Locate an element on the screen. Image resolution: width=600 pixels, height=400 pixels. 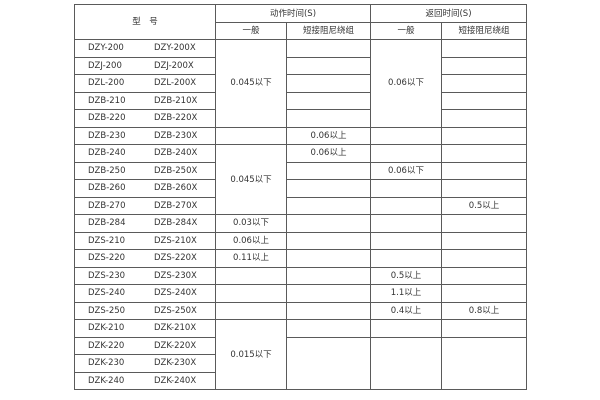
model-x-variant: DZB-220X is located at coordinates (176, 118).